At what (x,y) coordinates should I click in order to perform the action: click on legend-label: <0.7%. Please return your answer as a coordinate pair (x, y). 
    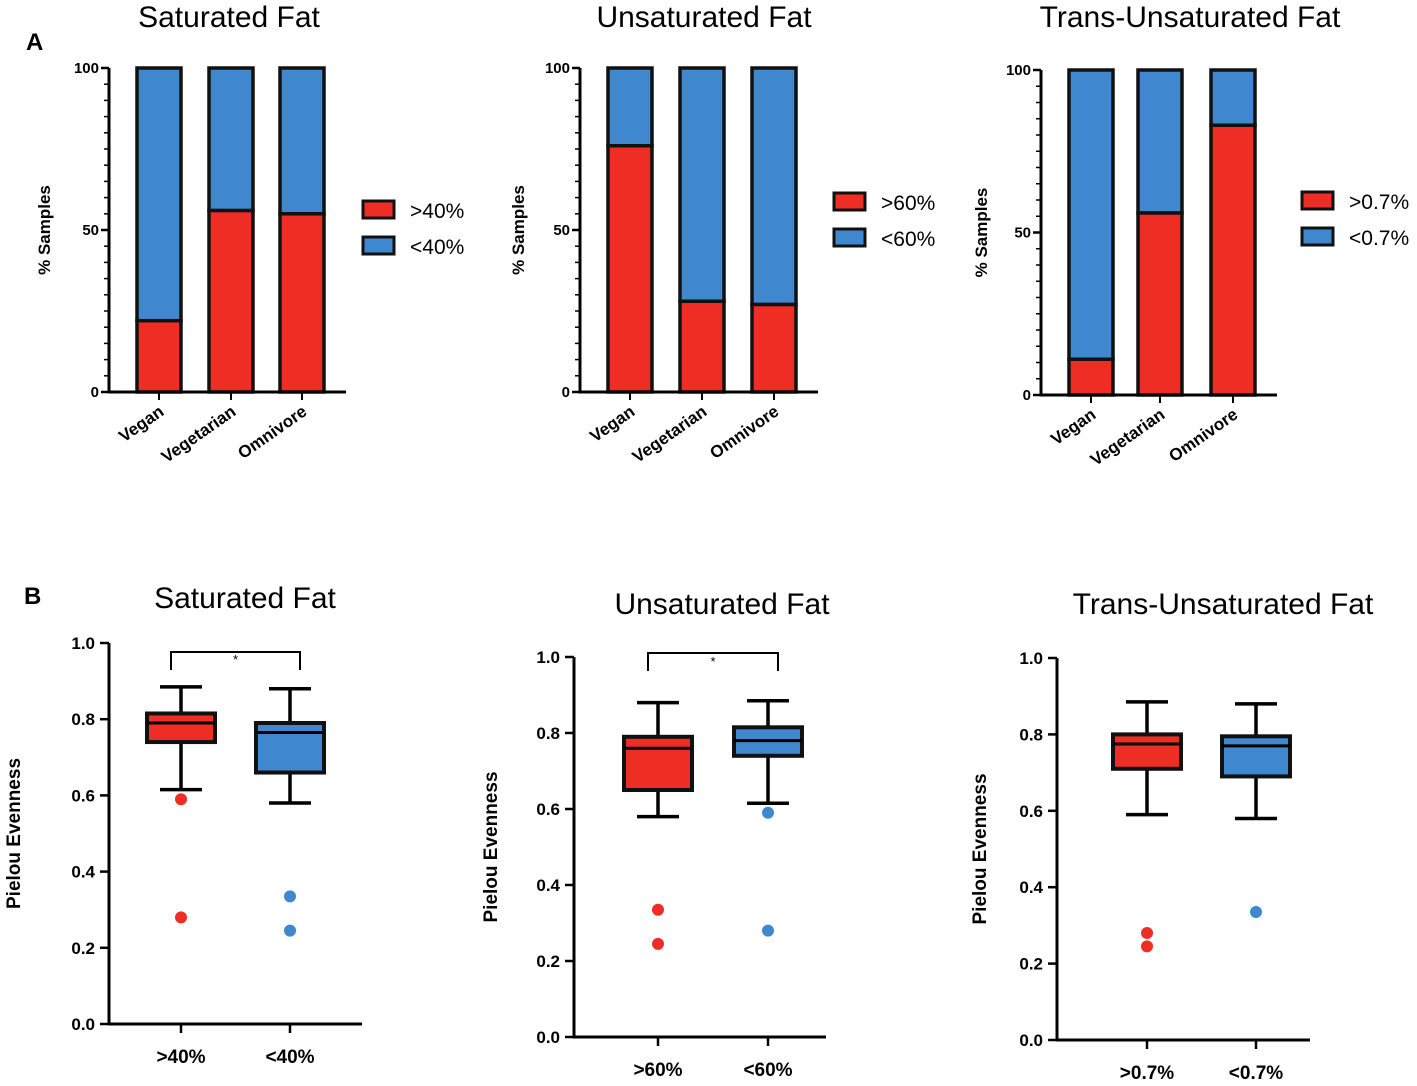
    Looking at the image, I should click on (1379, 238).